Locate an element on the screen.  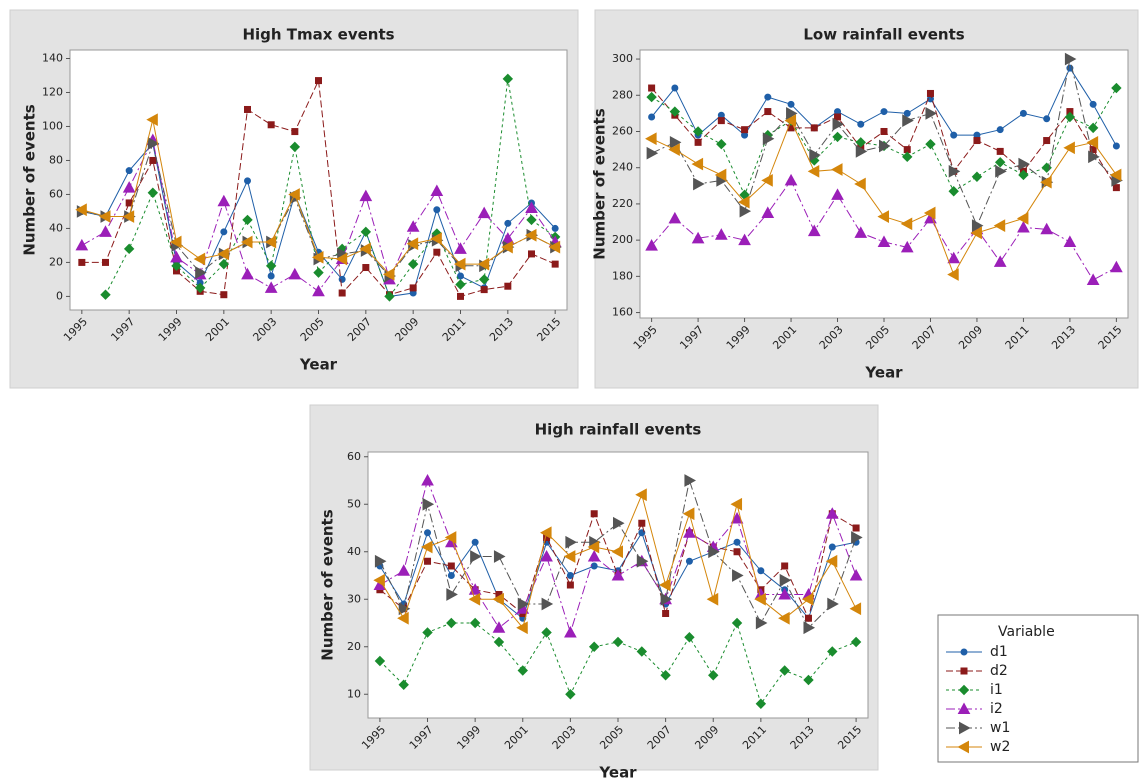
y-axis-label: Number of events is located at coordinates (30, 179).